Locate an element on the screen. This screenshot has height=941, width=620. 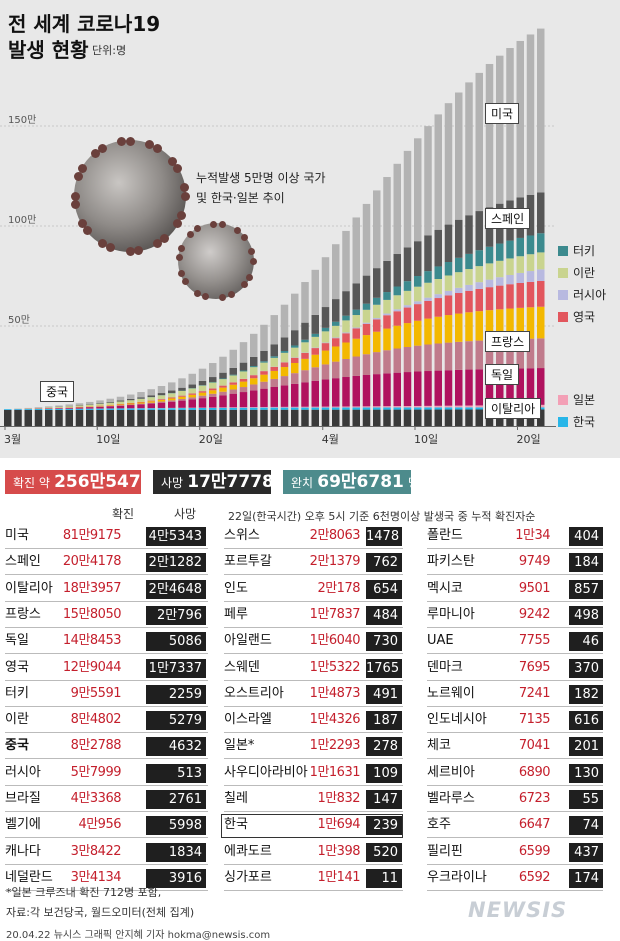
summary-deaths-label: 사망 is located at coordinates (172, 483).